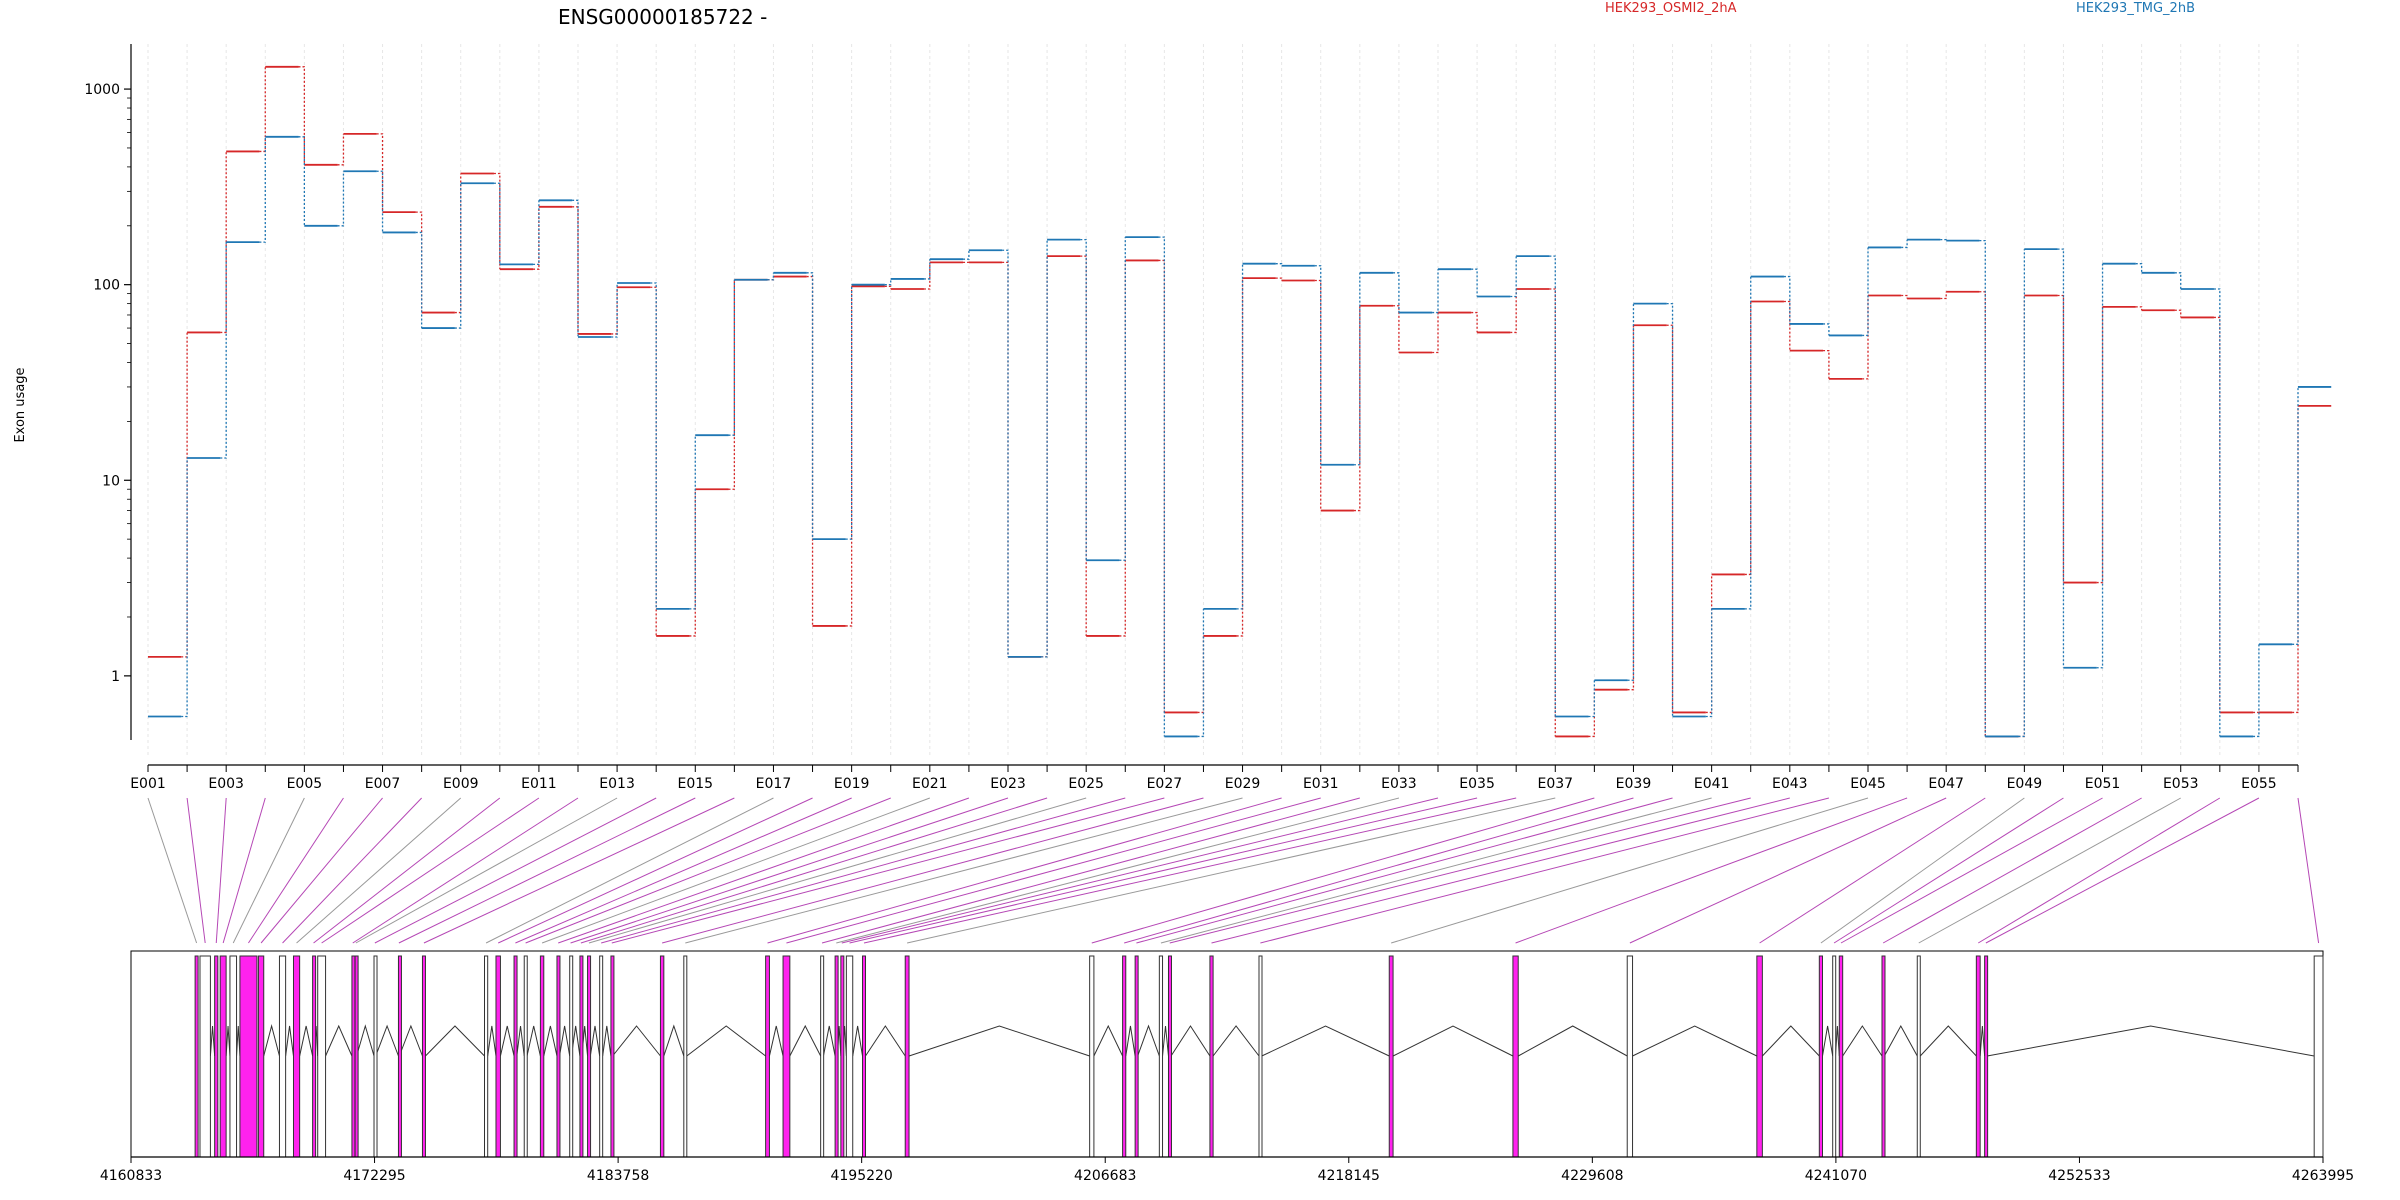 This screenshot has height=1200, width=2400. I want to click on y-tick-label-100: 100, so click(106, 286).